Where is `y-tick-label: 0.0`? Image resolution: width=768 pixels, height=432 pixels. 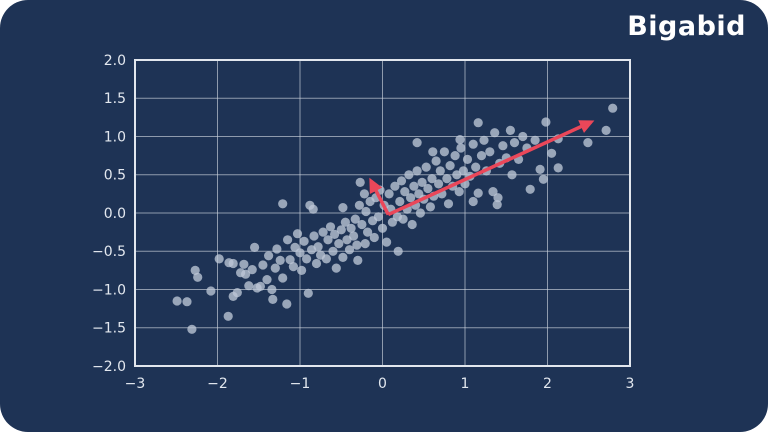 y-tick-label: 0.0 is located at coordinates (115, 214).